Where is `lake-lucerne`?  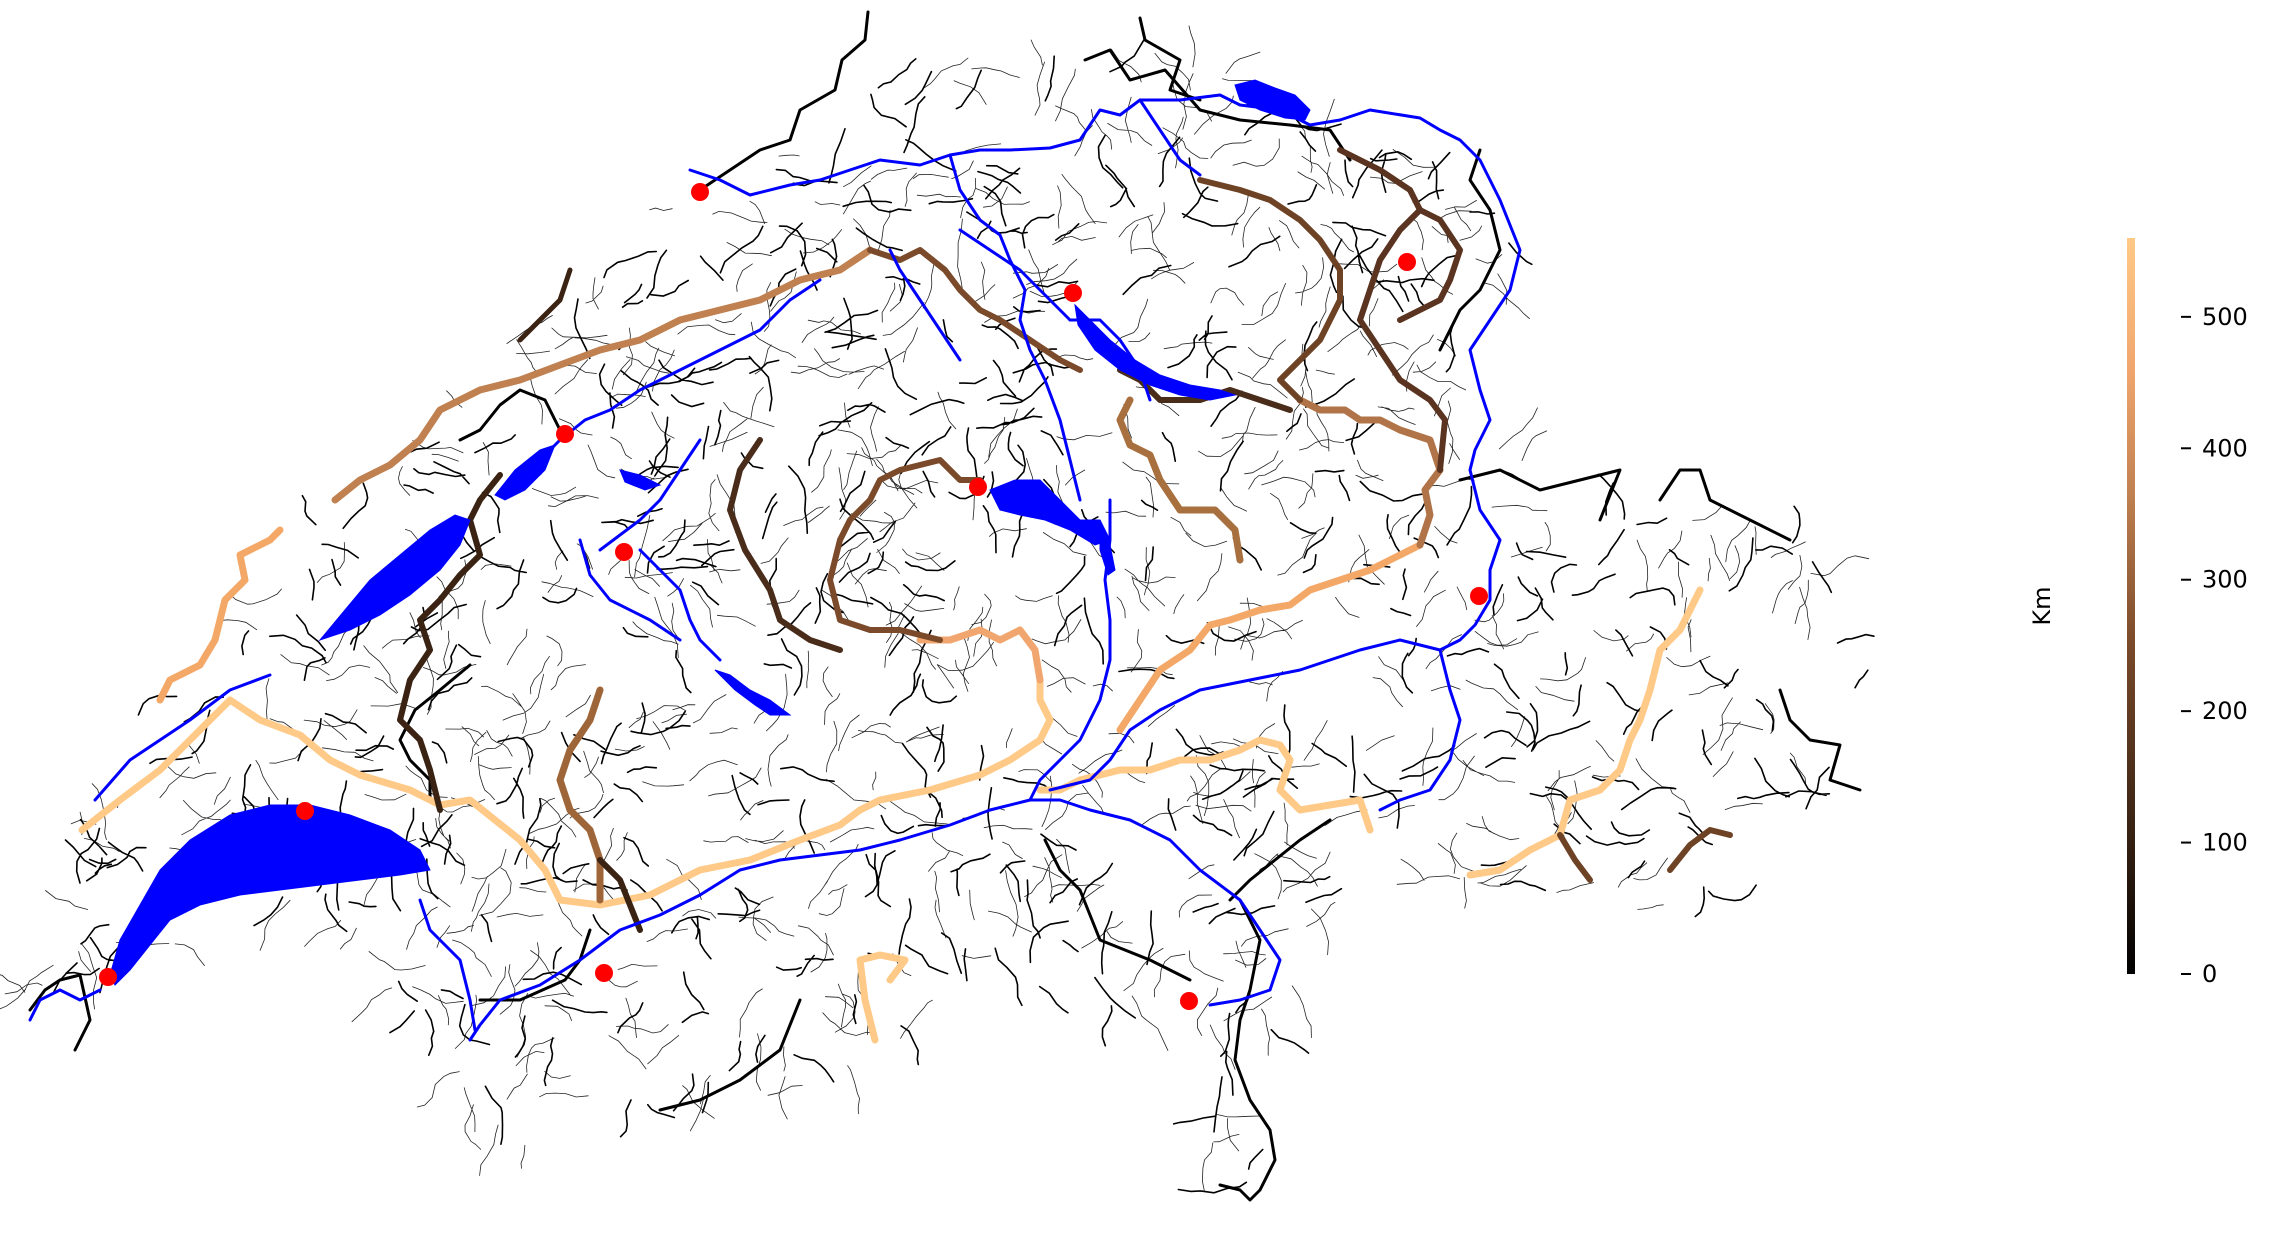 lake-lucerne is located at coordinates (1050, 512).